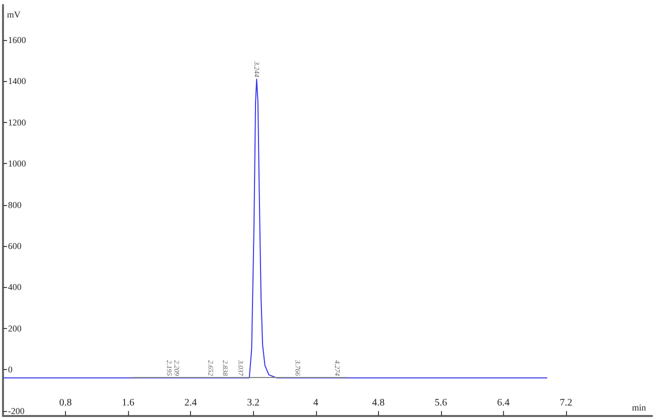 This screenshot has width=660, height=420. I want to click on y-tick-label: 1400, so click(17, 81).